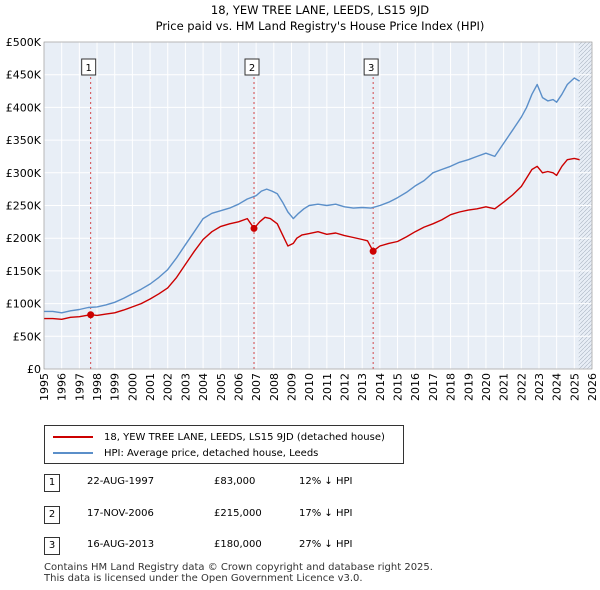 This screenshot has height=590, width=600. Describe the element at coordinates (291, 387) in the screenshot. I see `x-tick-label: 2009` at that location.